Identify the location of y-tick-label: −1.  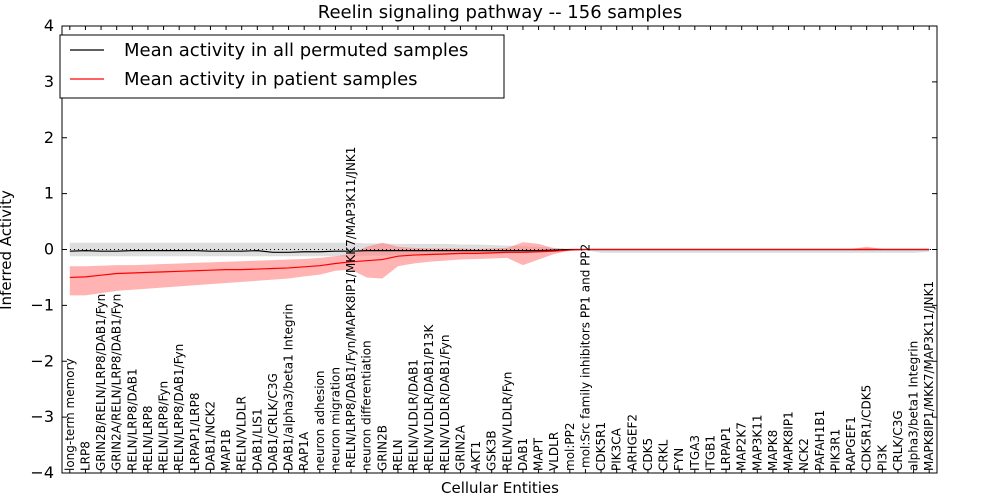
(42, 304).